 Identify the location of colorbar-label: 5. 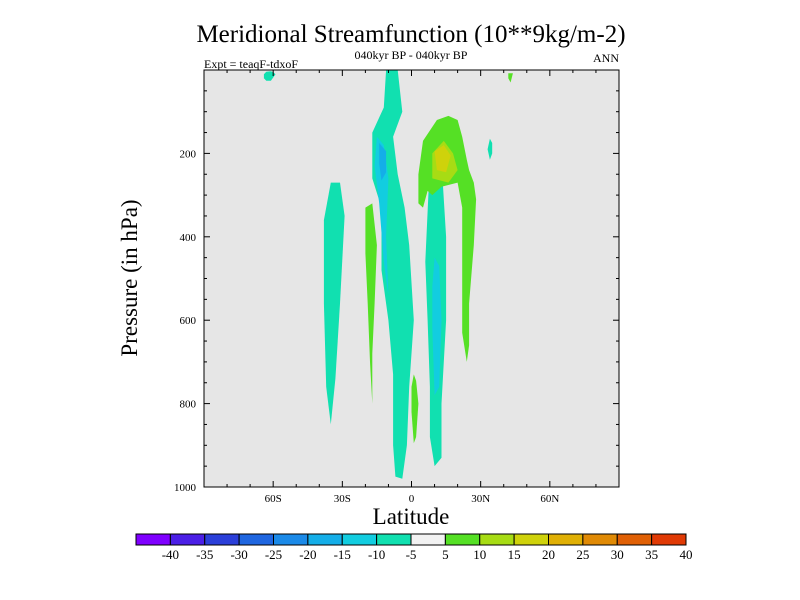
(445, 554).